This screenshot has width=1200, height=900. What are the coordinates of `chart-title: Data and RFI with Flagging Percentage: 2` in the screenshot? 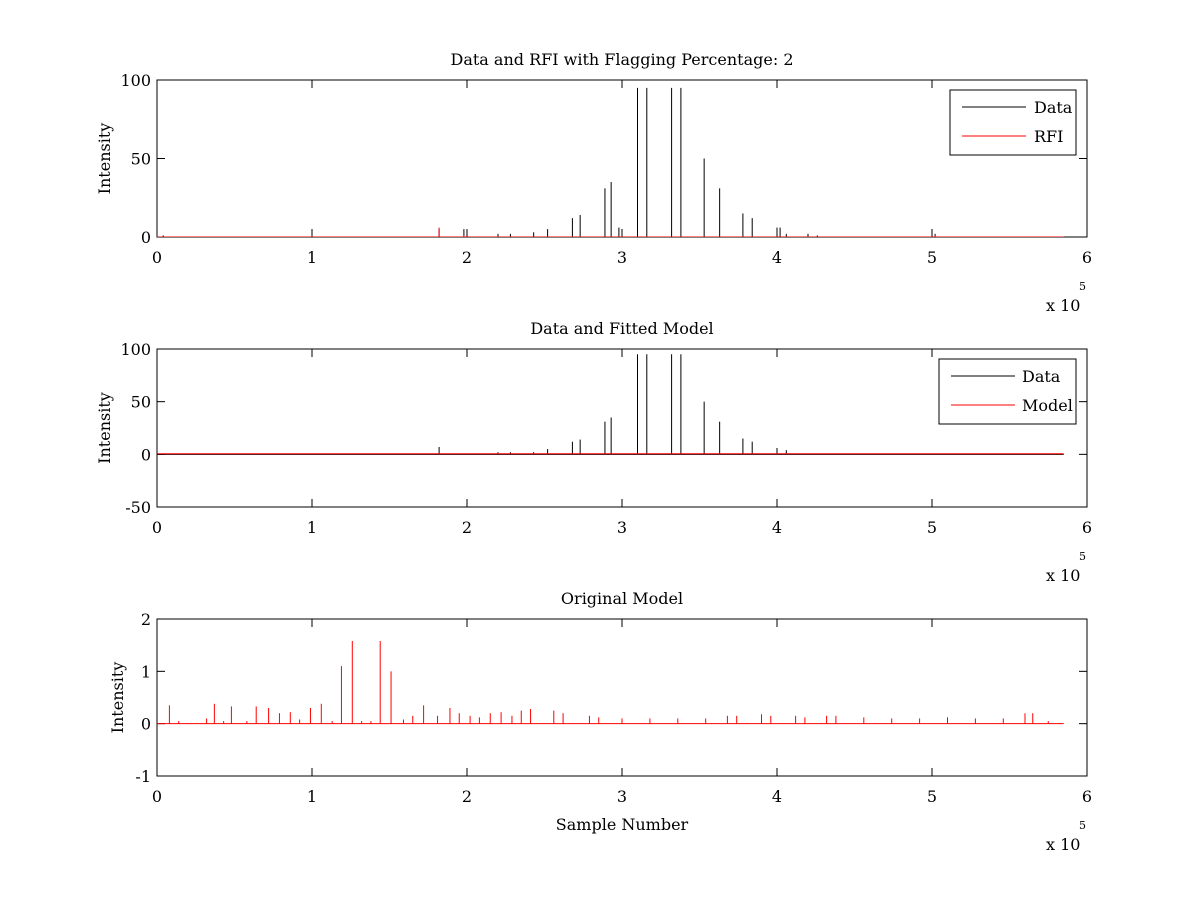 It's located at (621, 59).